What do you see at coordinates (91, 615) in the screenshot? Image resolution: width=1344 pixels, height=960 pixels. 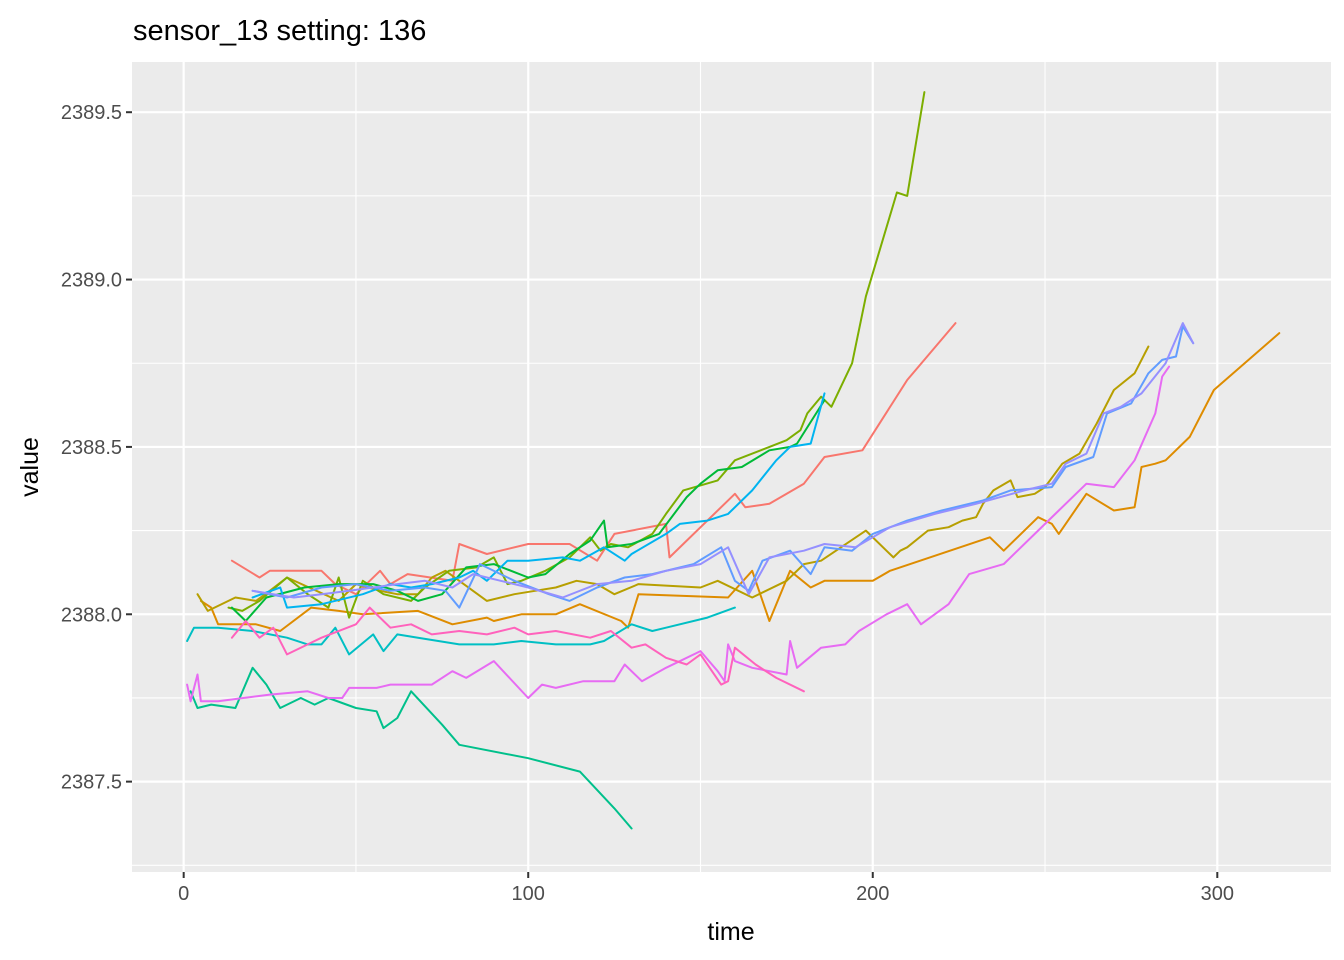 I see `y-tick-label: 2388.0` at bounding box center [91, 615].